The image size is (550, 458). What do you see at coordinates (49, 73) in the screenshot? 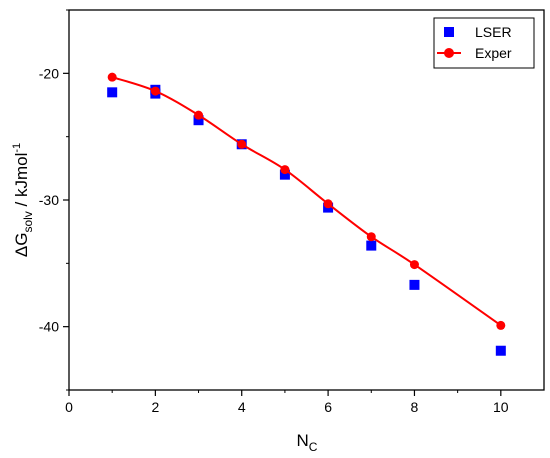
I see `y-tick-label-20: -20` at bounding box center [49, 73].